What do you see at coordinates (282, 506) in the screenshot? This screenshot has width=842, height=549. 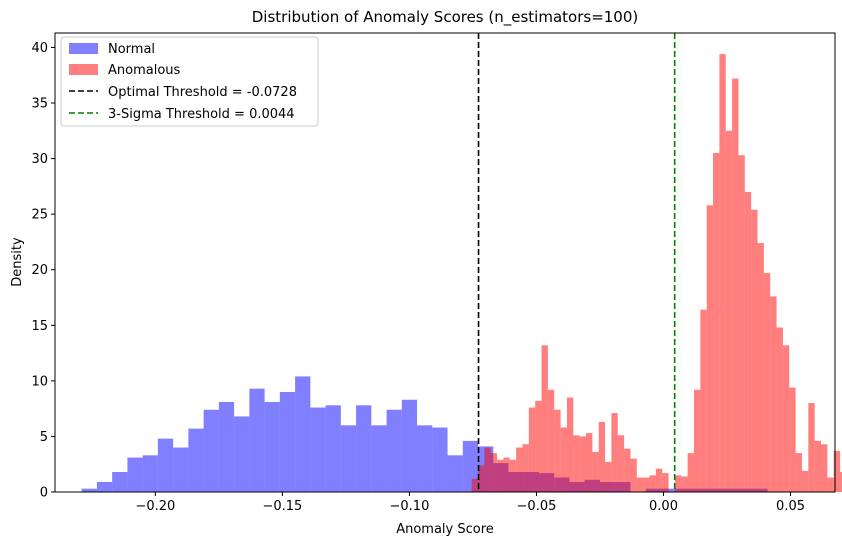 I see `x-tick-label-1: −0.15` at bounding box center [282, 506].